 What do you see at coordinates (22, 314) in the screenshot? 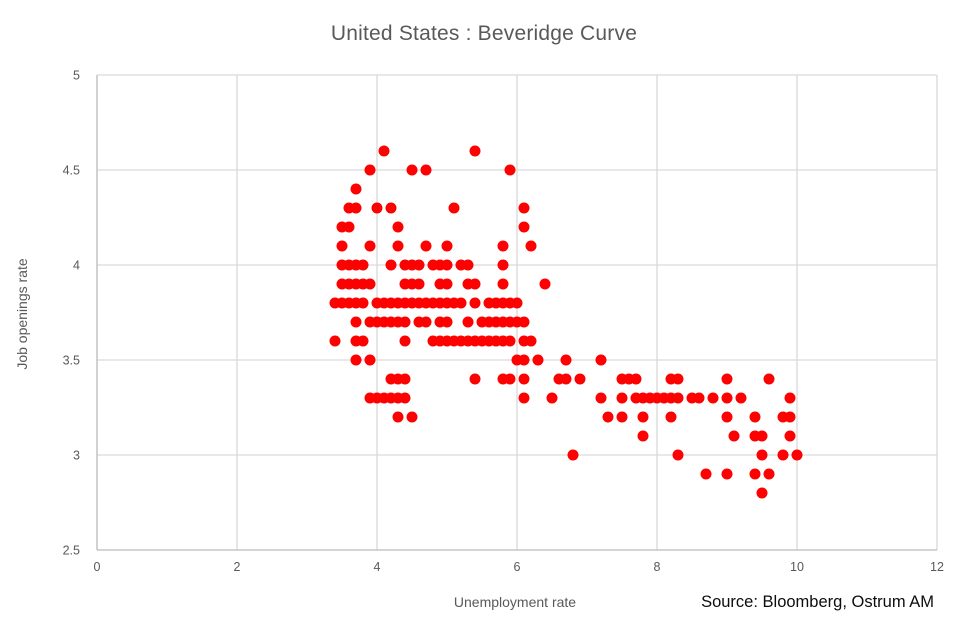
I see `y-axis-title: Job openings rate` at bounding box center [22, 314].